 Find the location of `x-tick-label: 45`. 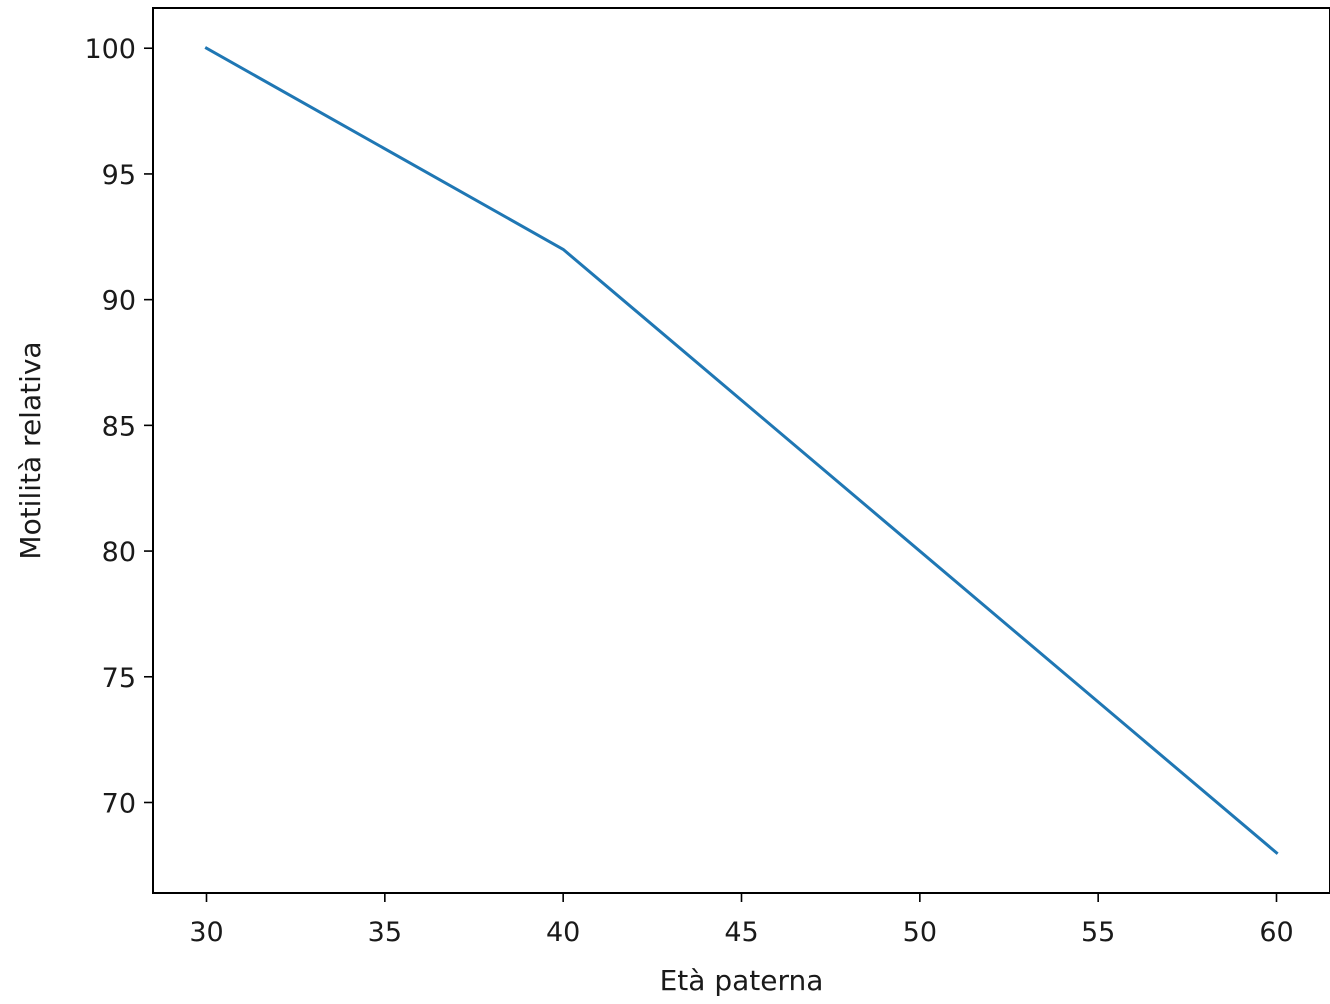

x-tick-label: 45 is located at coordinates (741, 932).